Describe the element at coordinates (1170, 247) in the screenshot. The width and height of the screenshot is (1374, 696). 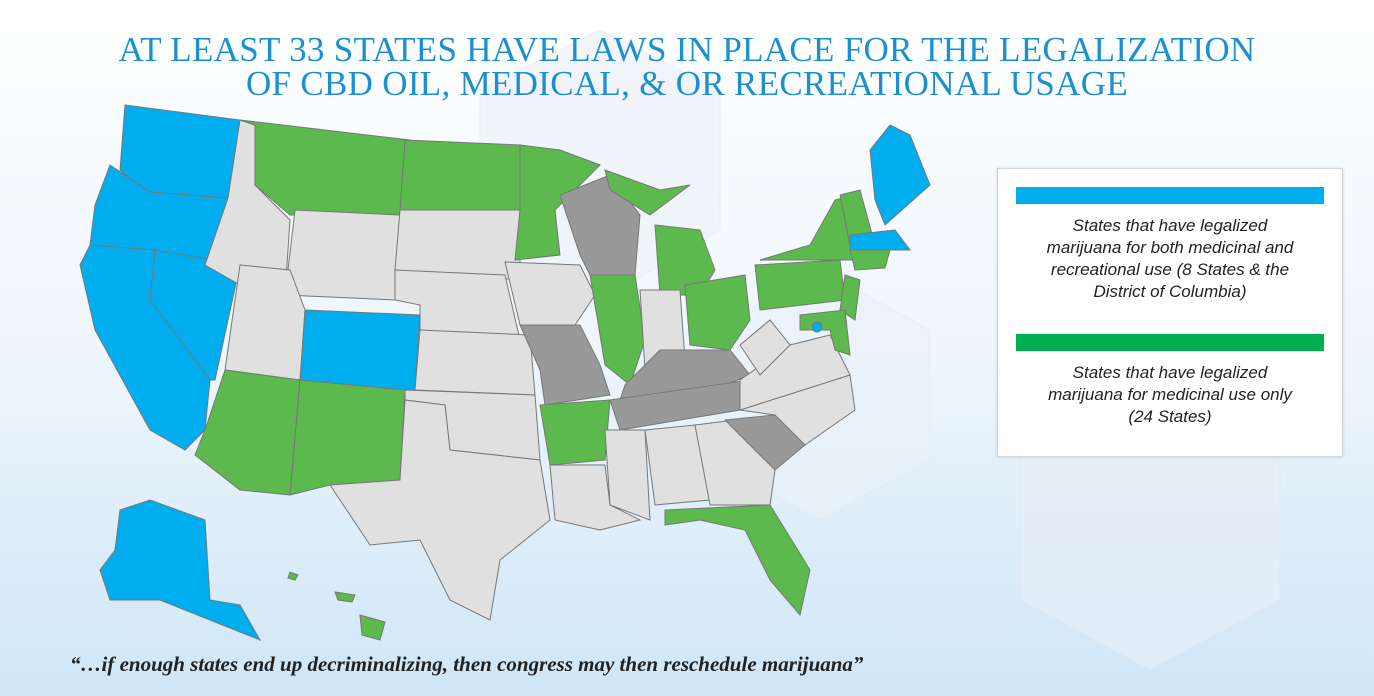
I see `legend-text: marijuana for both medicinal and` at that location.